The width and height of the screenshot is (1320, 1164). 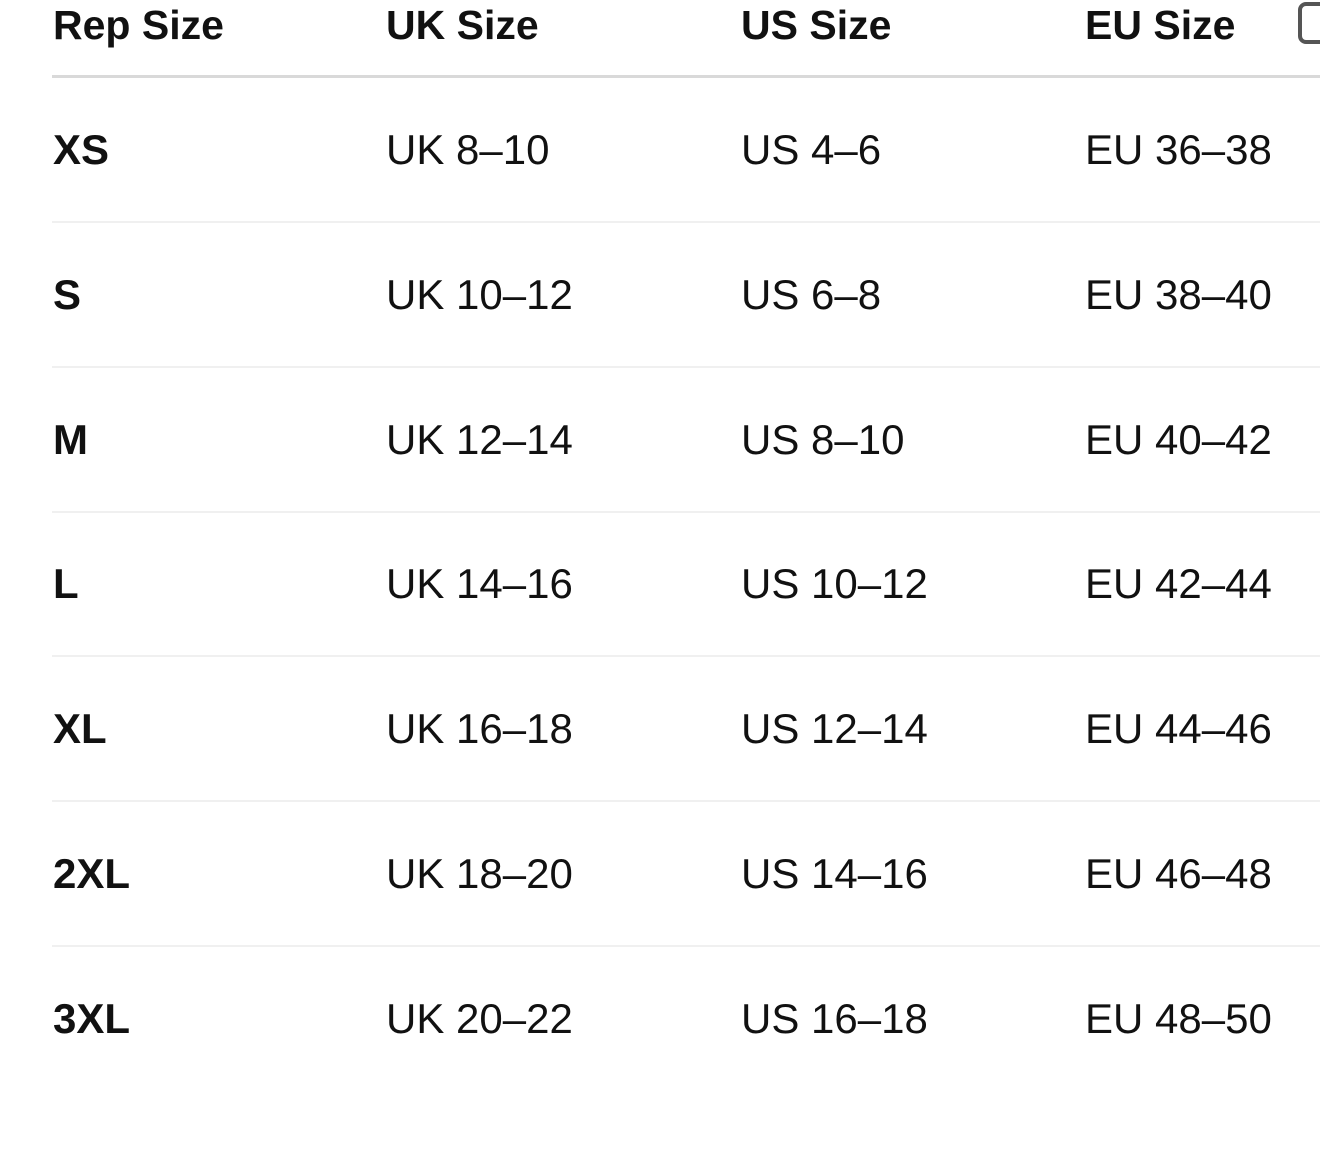 I want to click on header-rep-size: Rep Size, so click(x=138, y=25).